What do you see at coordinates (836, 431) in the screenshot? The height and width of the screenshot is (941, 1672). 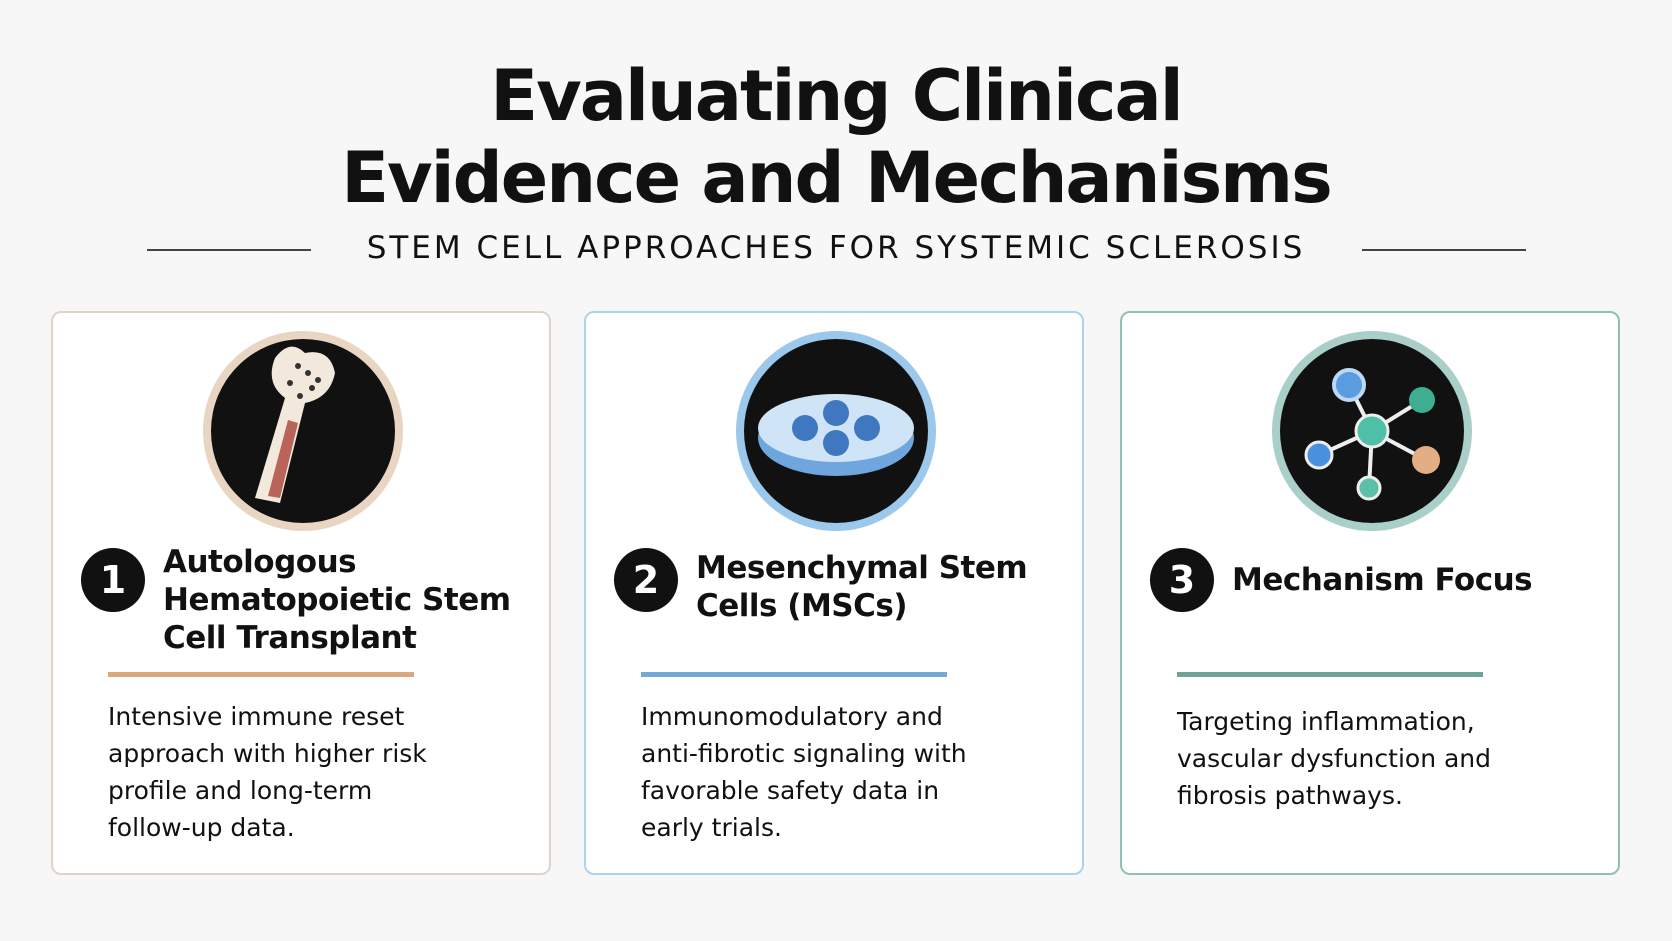 I see `dish-icon` at bounding box center [836, 431].